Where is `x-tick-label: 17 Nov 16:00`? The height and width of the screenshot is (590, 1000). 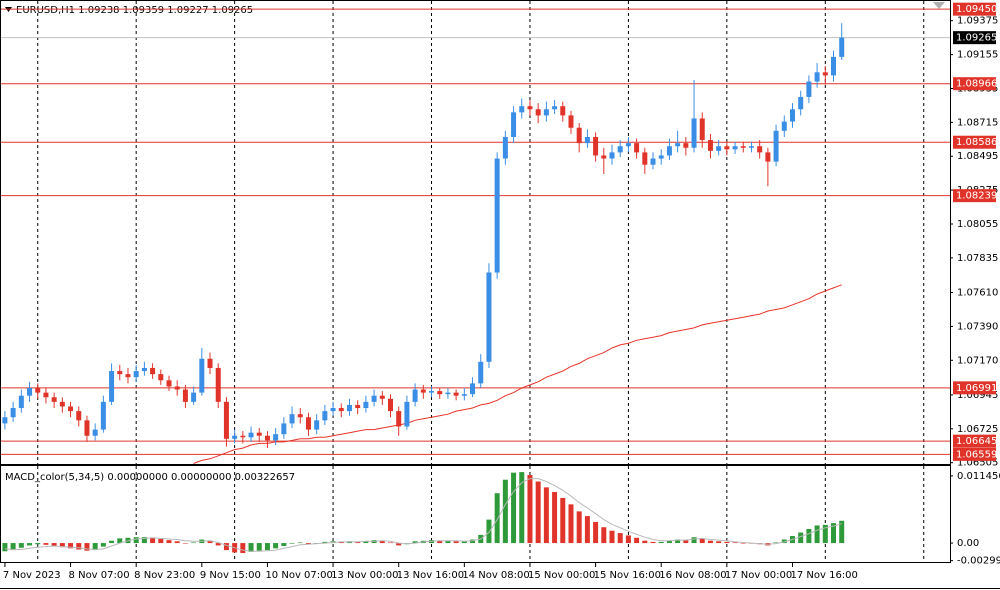
x-tick-label: 17 Nov 16:00 is located at coordinates (823, 575).